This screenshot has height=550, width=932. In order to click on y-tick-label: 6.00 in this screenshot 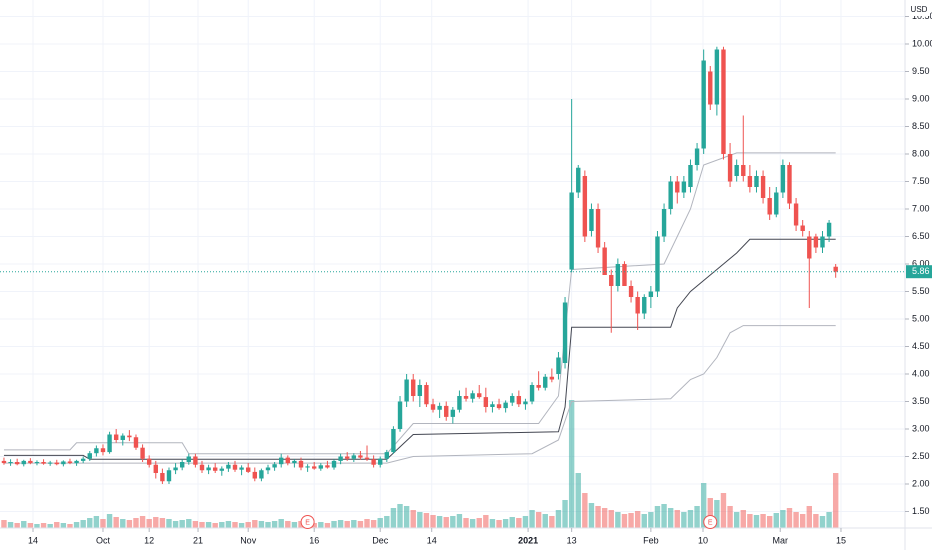, I will do `click(921, 263)`.